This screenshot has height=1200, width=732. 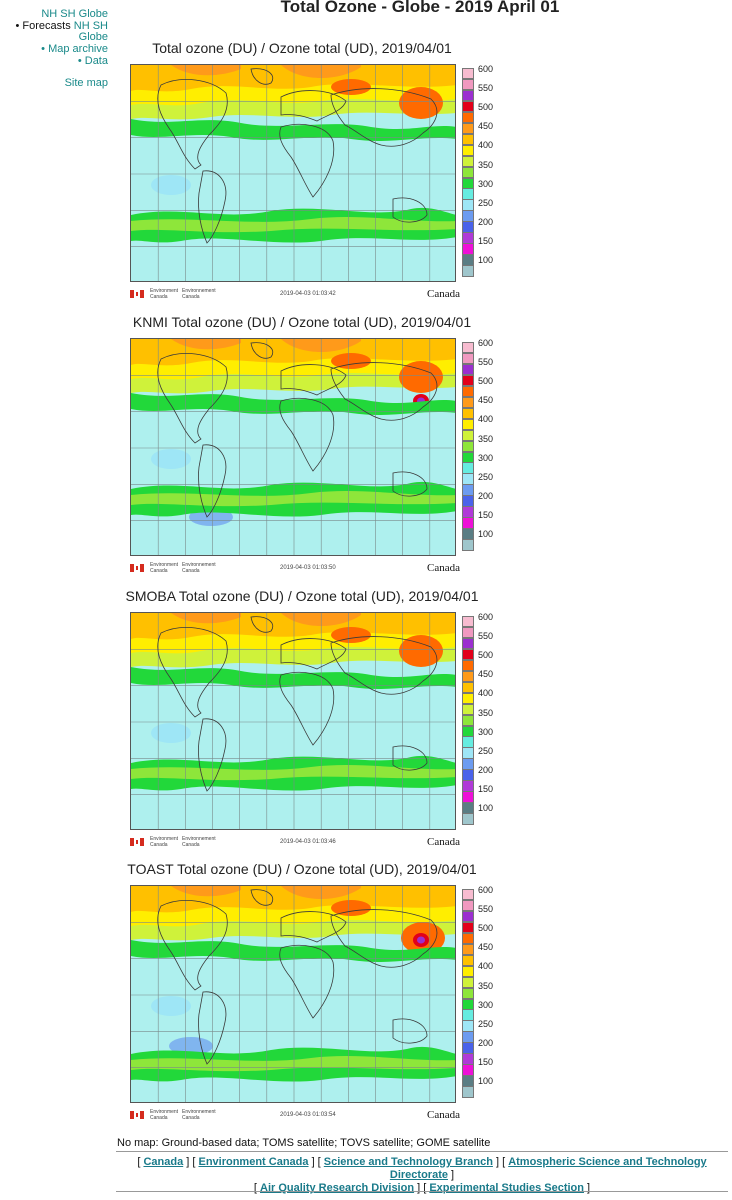 I want to click on nav-hemispheres-link: NH SH Globe, so click(x=74, y=14).